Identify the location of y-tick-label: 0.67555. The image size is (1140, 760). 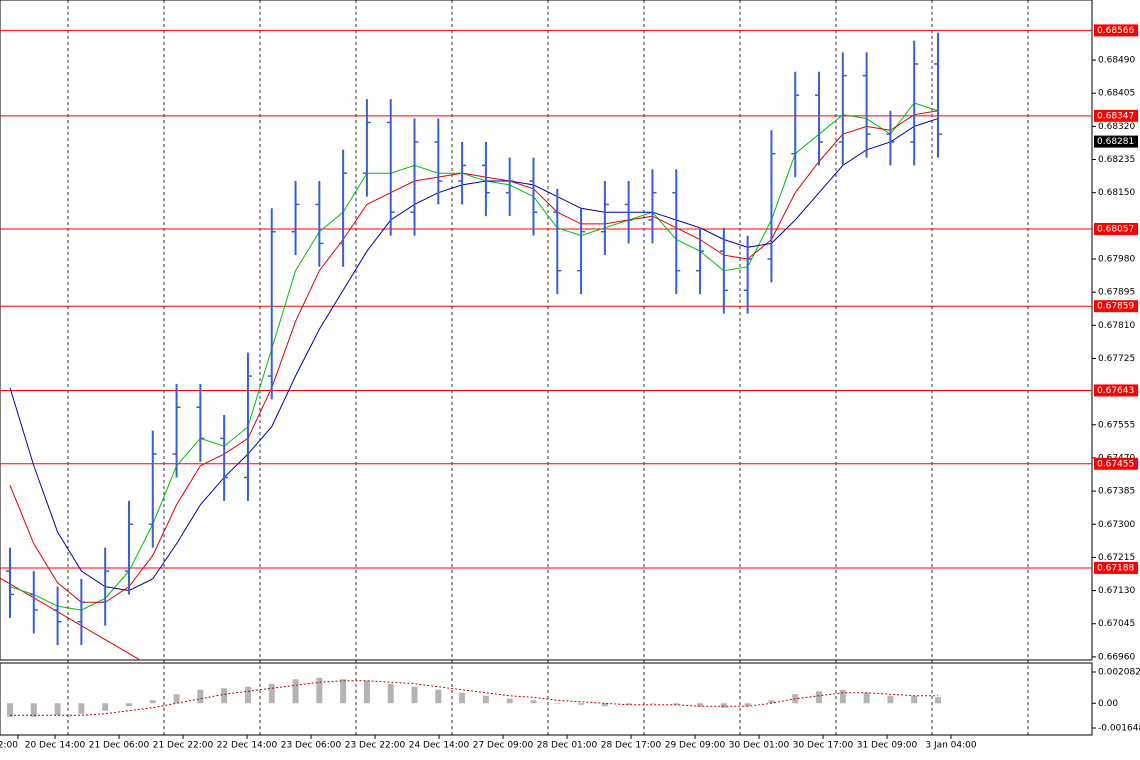
(1116, 425).